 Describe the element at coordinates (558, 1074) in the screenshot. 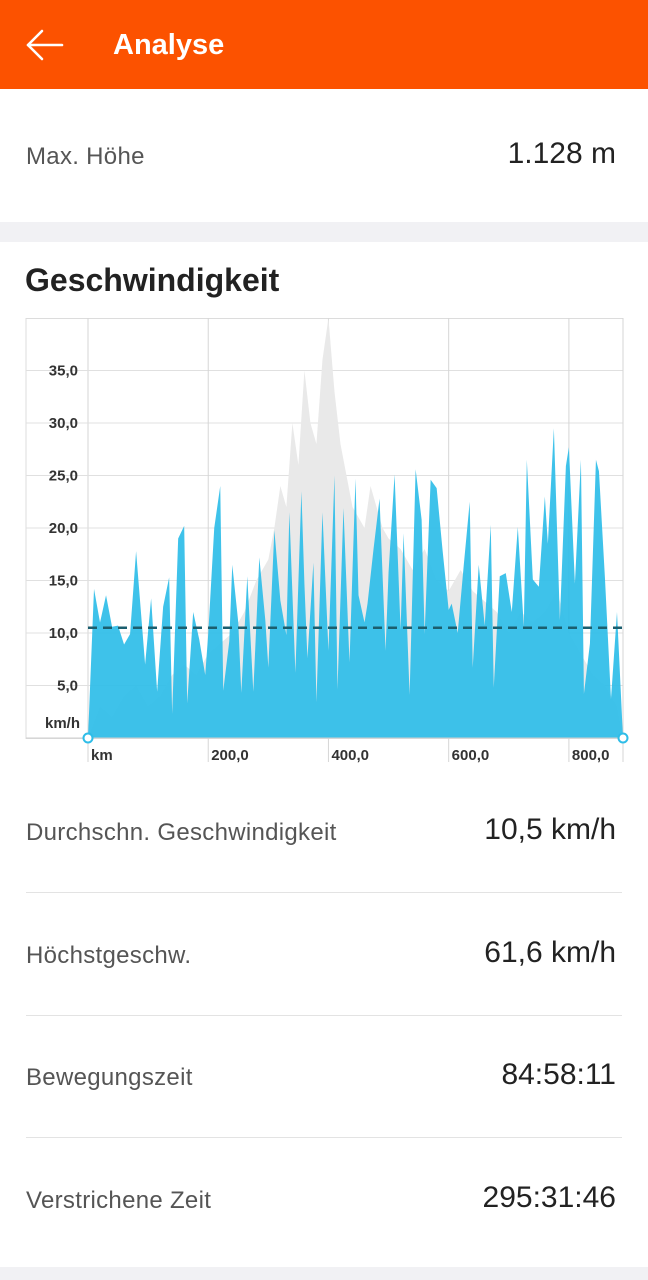

I see `moving-time-value: 84:58:11` at that location.